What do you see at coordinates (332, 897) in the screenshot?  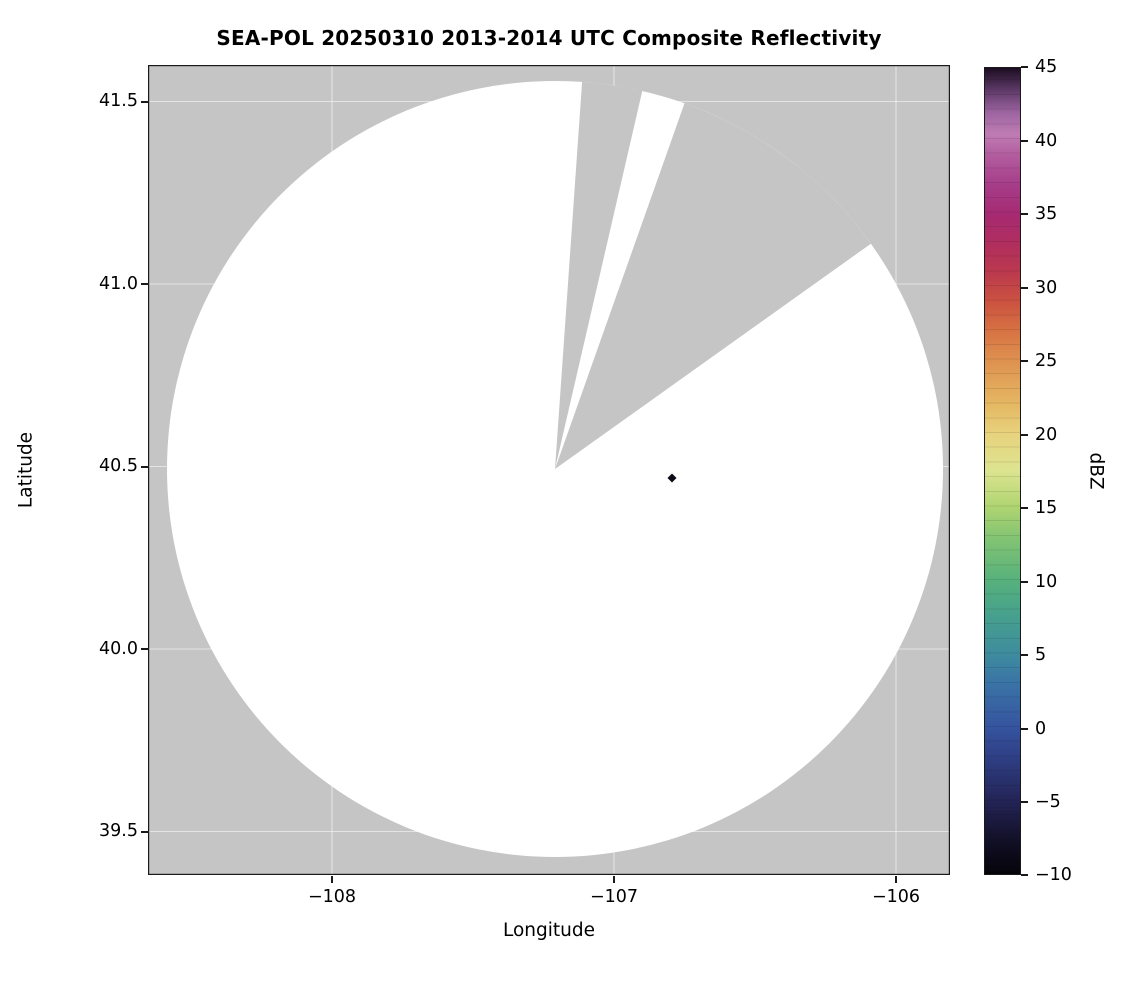 I see `x-tick-label: −108` at bounding box center [332, 897].